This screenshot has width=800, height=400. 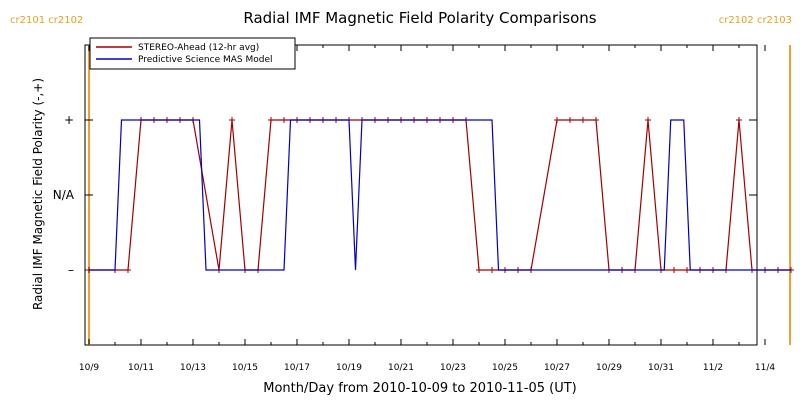 What do you see at coordinates (71, 270) in the screenshot?
I see `y-tick-label: –` at bounding box center [71, 270].